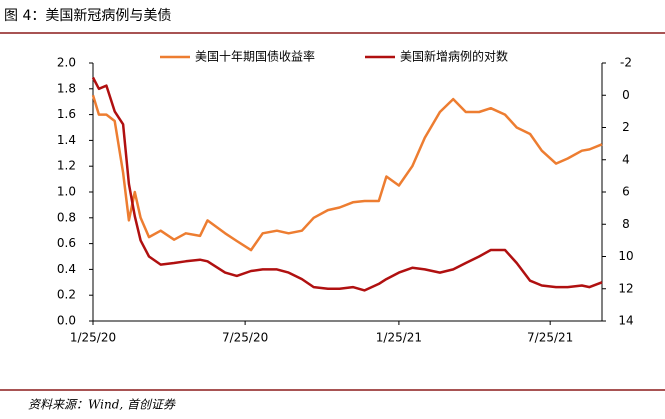  I want to click on figure-title: 图 4：美国新冠病例与美债, so click(87, 16).